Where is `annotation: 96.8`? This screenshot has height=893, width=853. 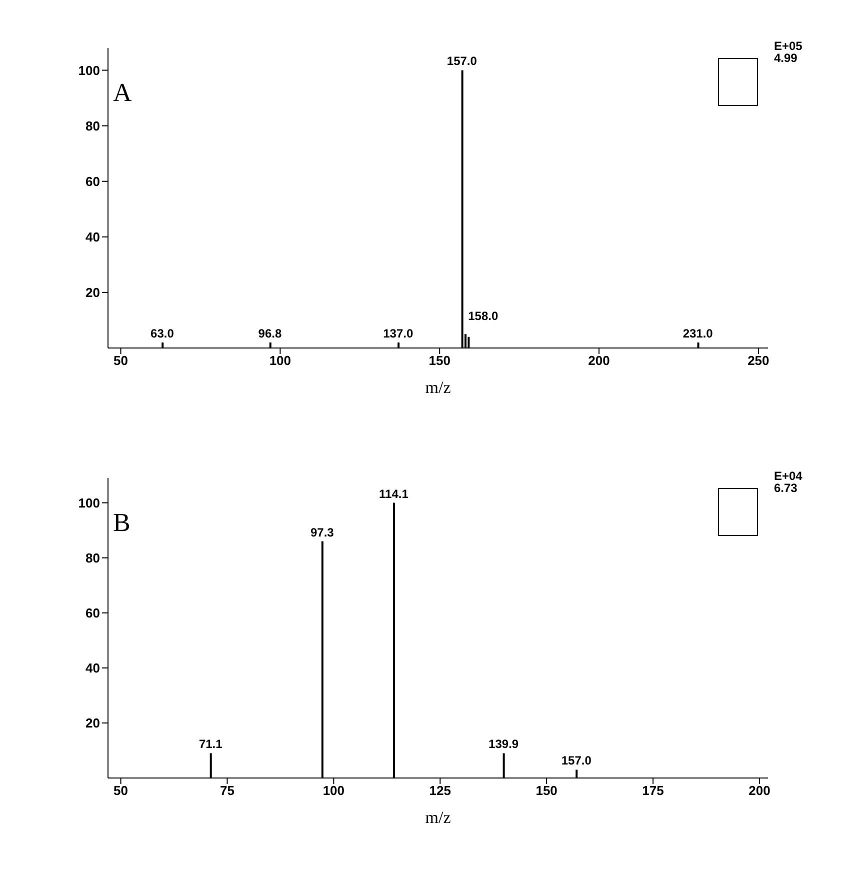
annotation: 96.8 is located at coordinates (270, 333).